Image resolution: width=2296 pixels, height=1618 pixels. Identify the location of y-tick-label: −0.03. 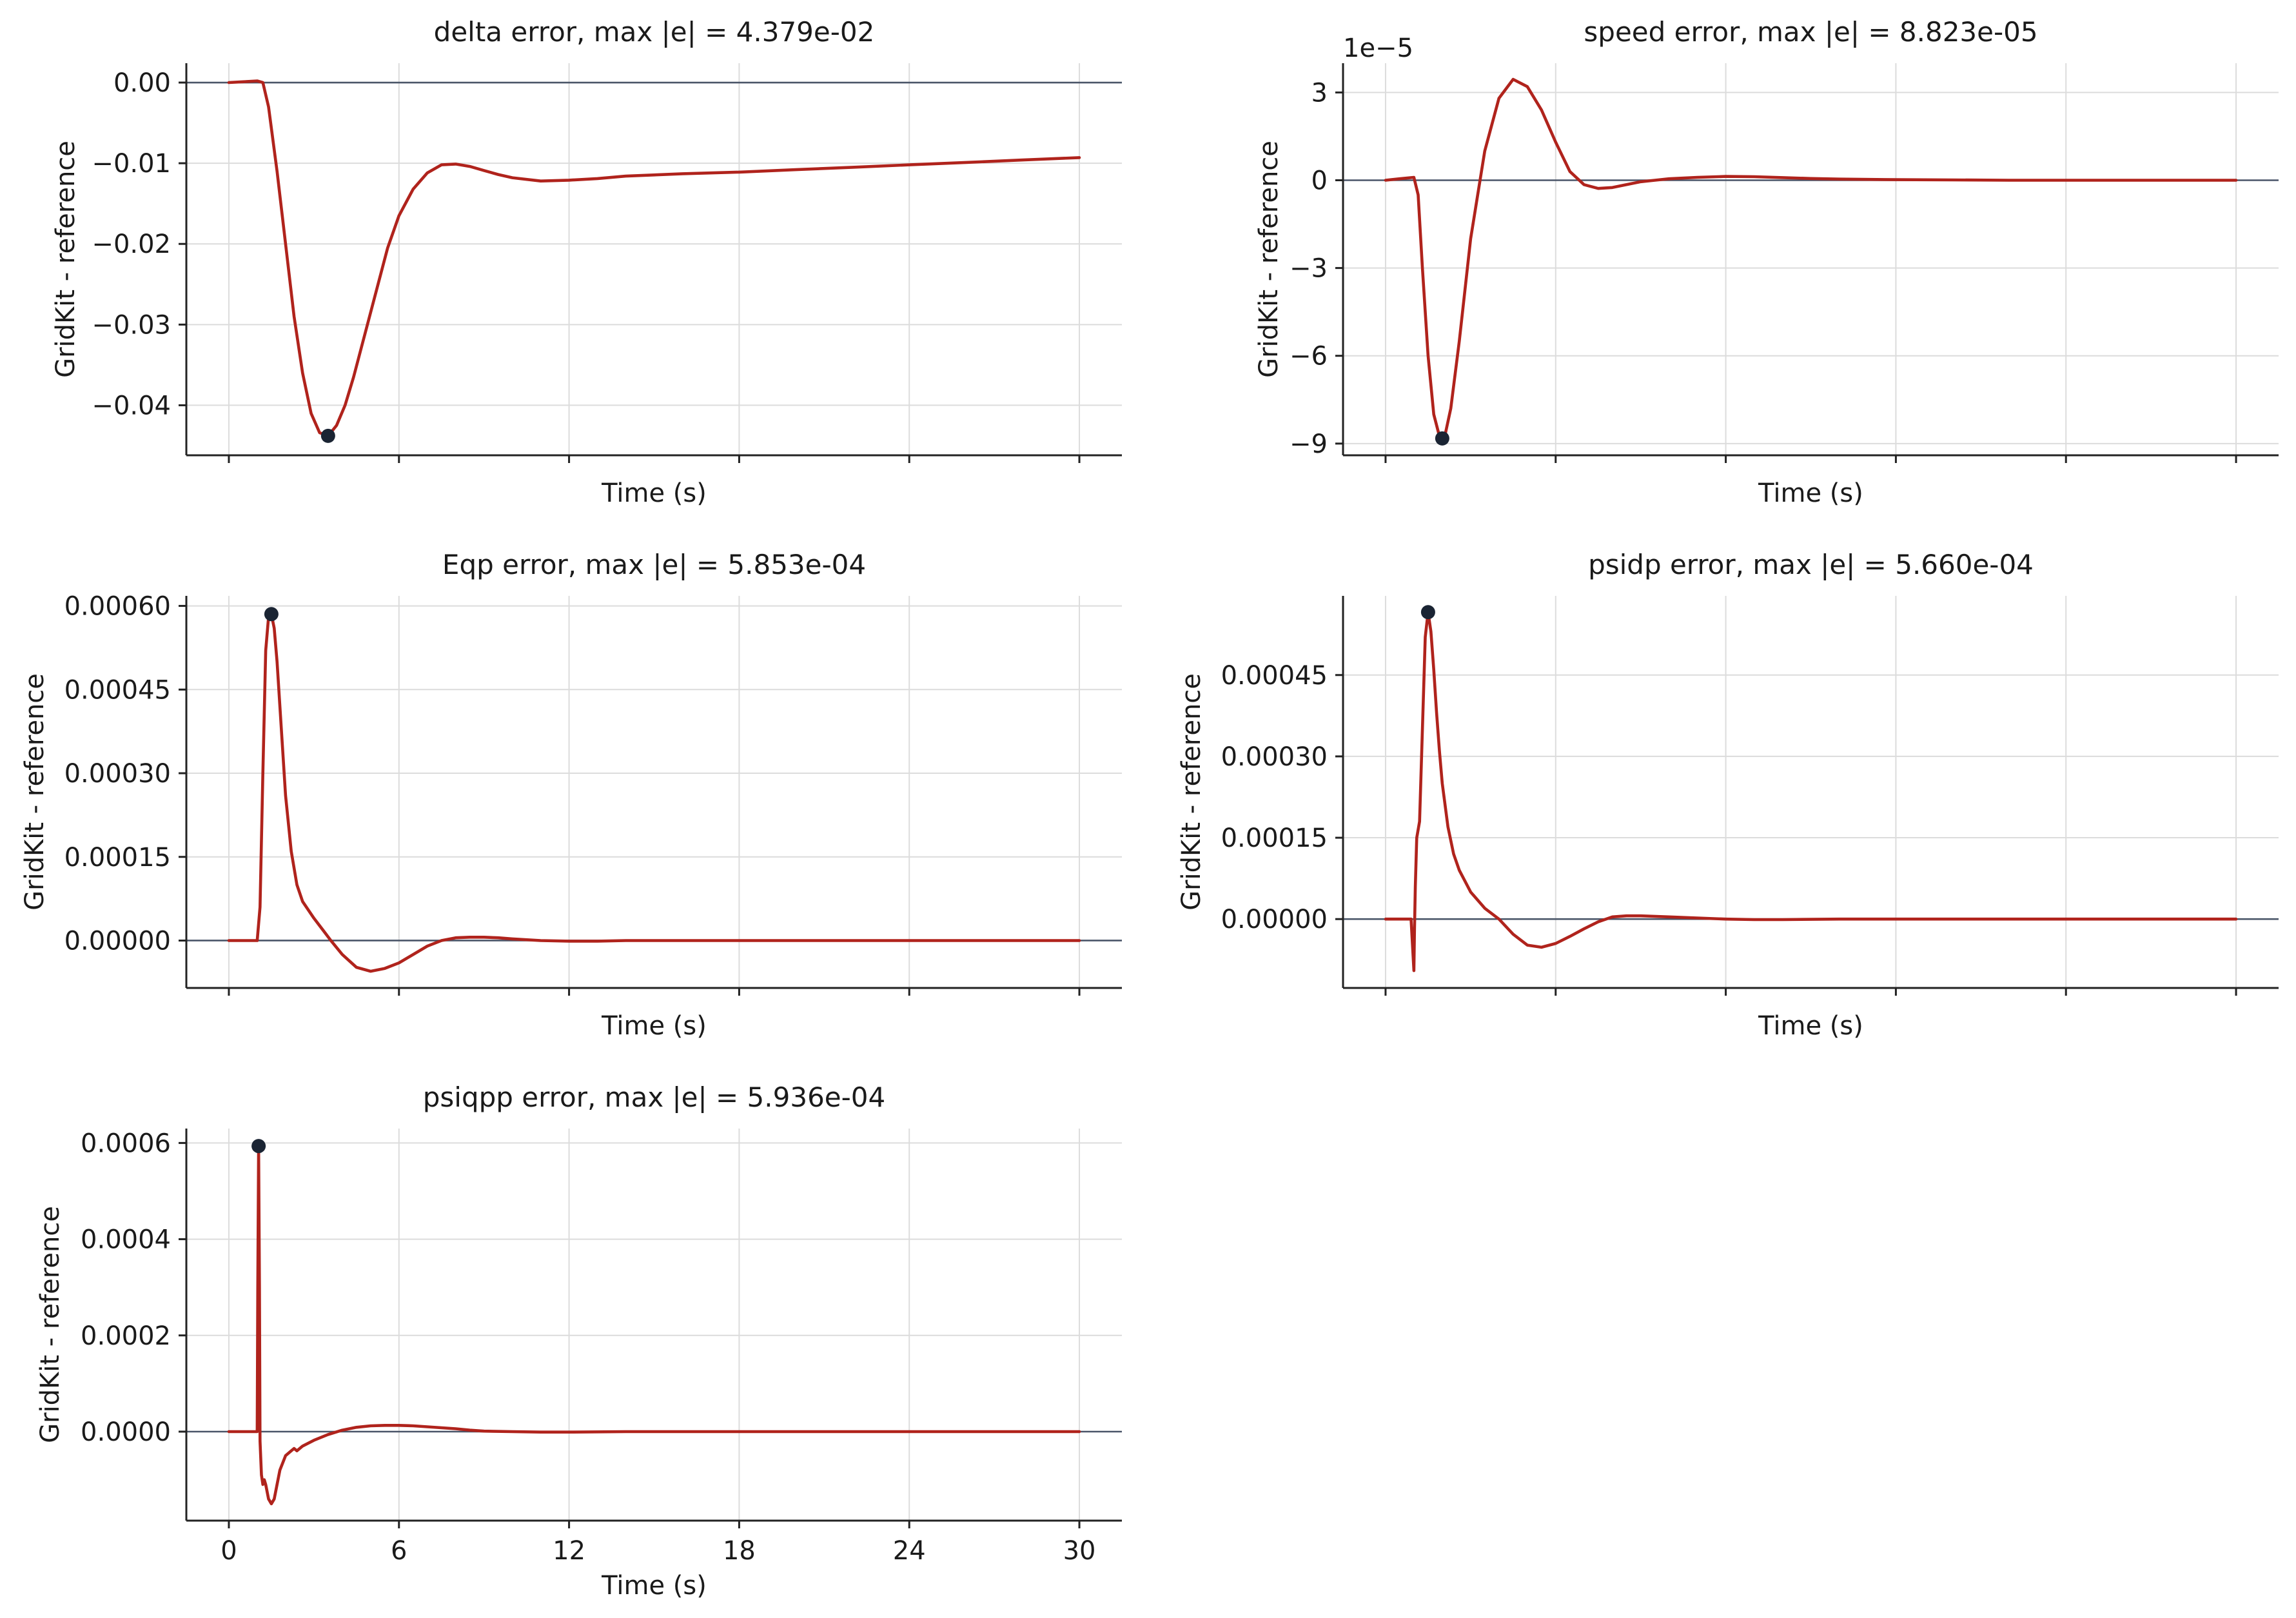
(131, 325).